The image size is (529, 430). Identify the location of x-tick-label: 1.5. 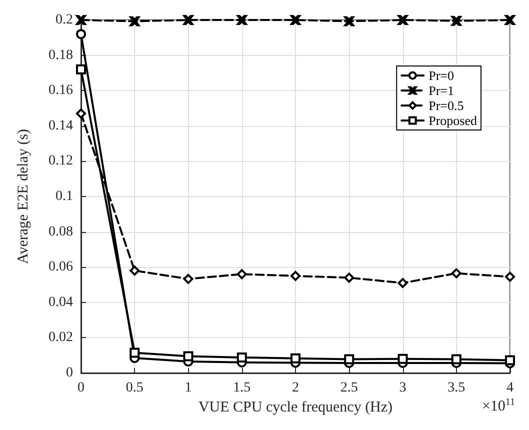
(242, 388).